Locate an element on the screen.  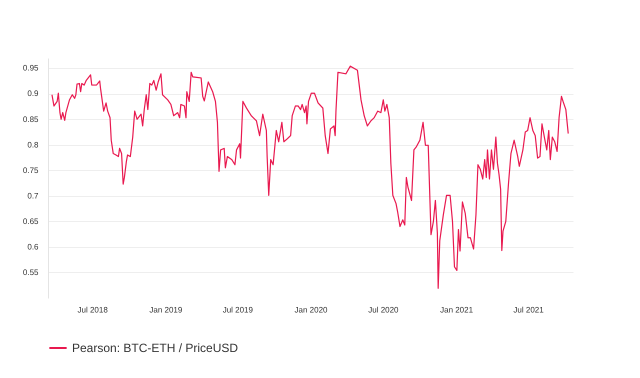
x-tick-label: Jan 2021 is located at coordinates (457, 310).